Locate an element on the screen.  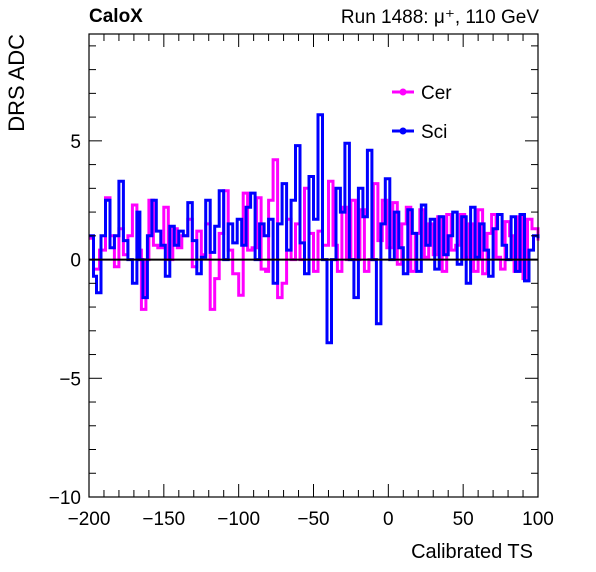
x-tick-label: 50 is located at coordinates (463, 519).